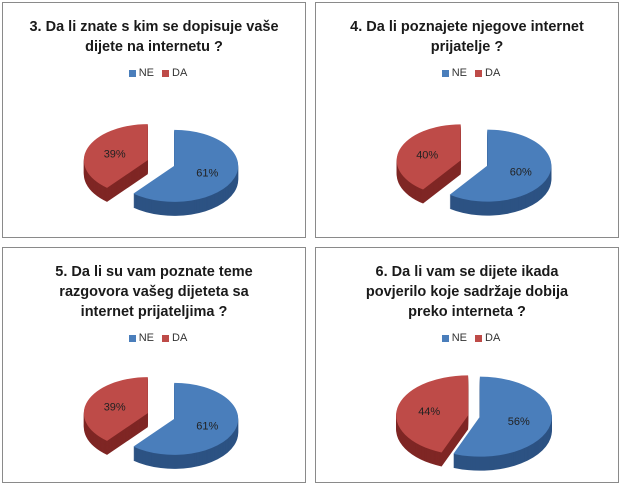 The height and width of the screenshot is (490, 627). I want to click on title-line: preko interneta ?, so click(467, 312).